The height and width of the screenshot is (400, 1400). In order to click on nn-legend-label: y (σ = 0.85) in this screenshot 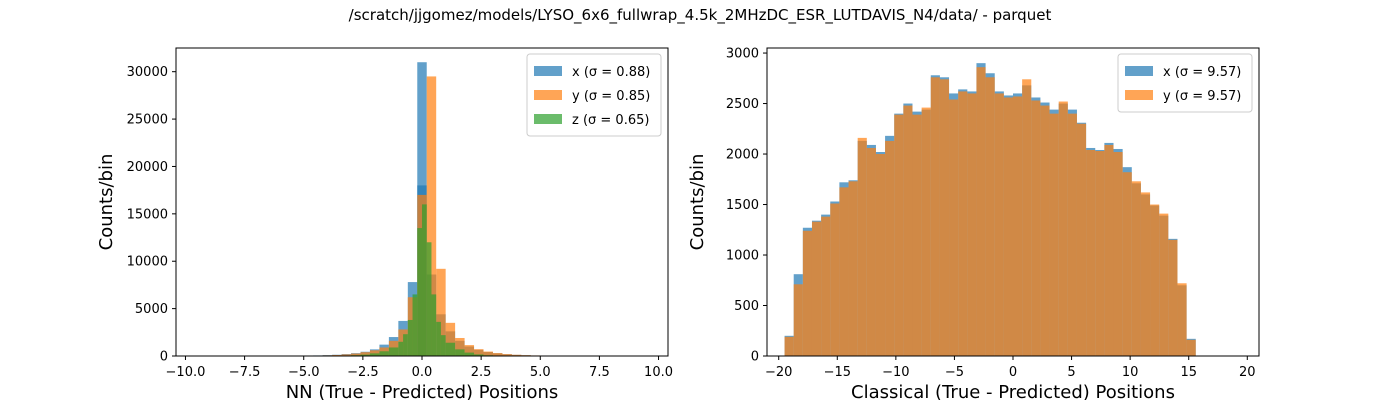, I will do `click(611, 96)`.